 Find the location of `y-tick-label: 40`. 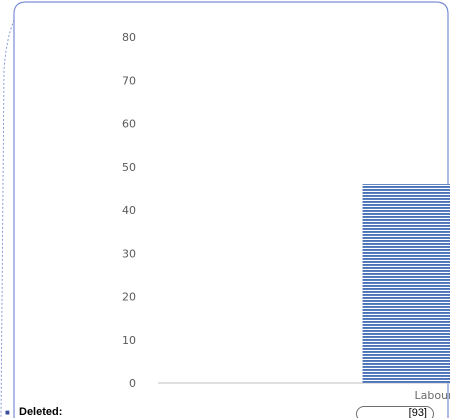

y-tick-label: 40 is located at coordinates (129, 210).